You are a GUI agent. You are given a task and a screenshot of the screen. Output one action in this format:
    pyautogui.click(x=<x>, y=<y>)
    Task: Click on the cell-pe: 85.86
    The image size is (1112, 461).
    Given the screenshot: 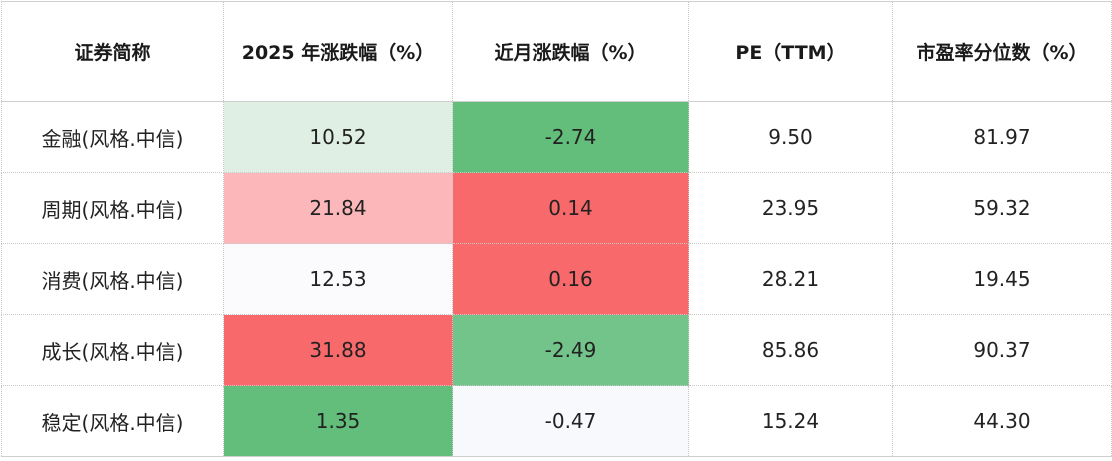 What is the action you would take?
    pyautogui.click(x=790, y=350)
    